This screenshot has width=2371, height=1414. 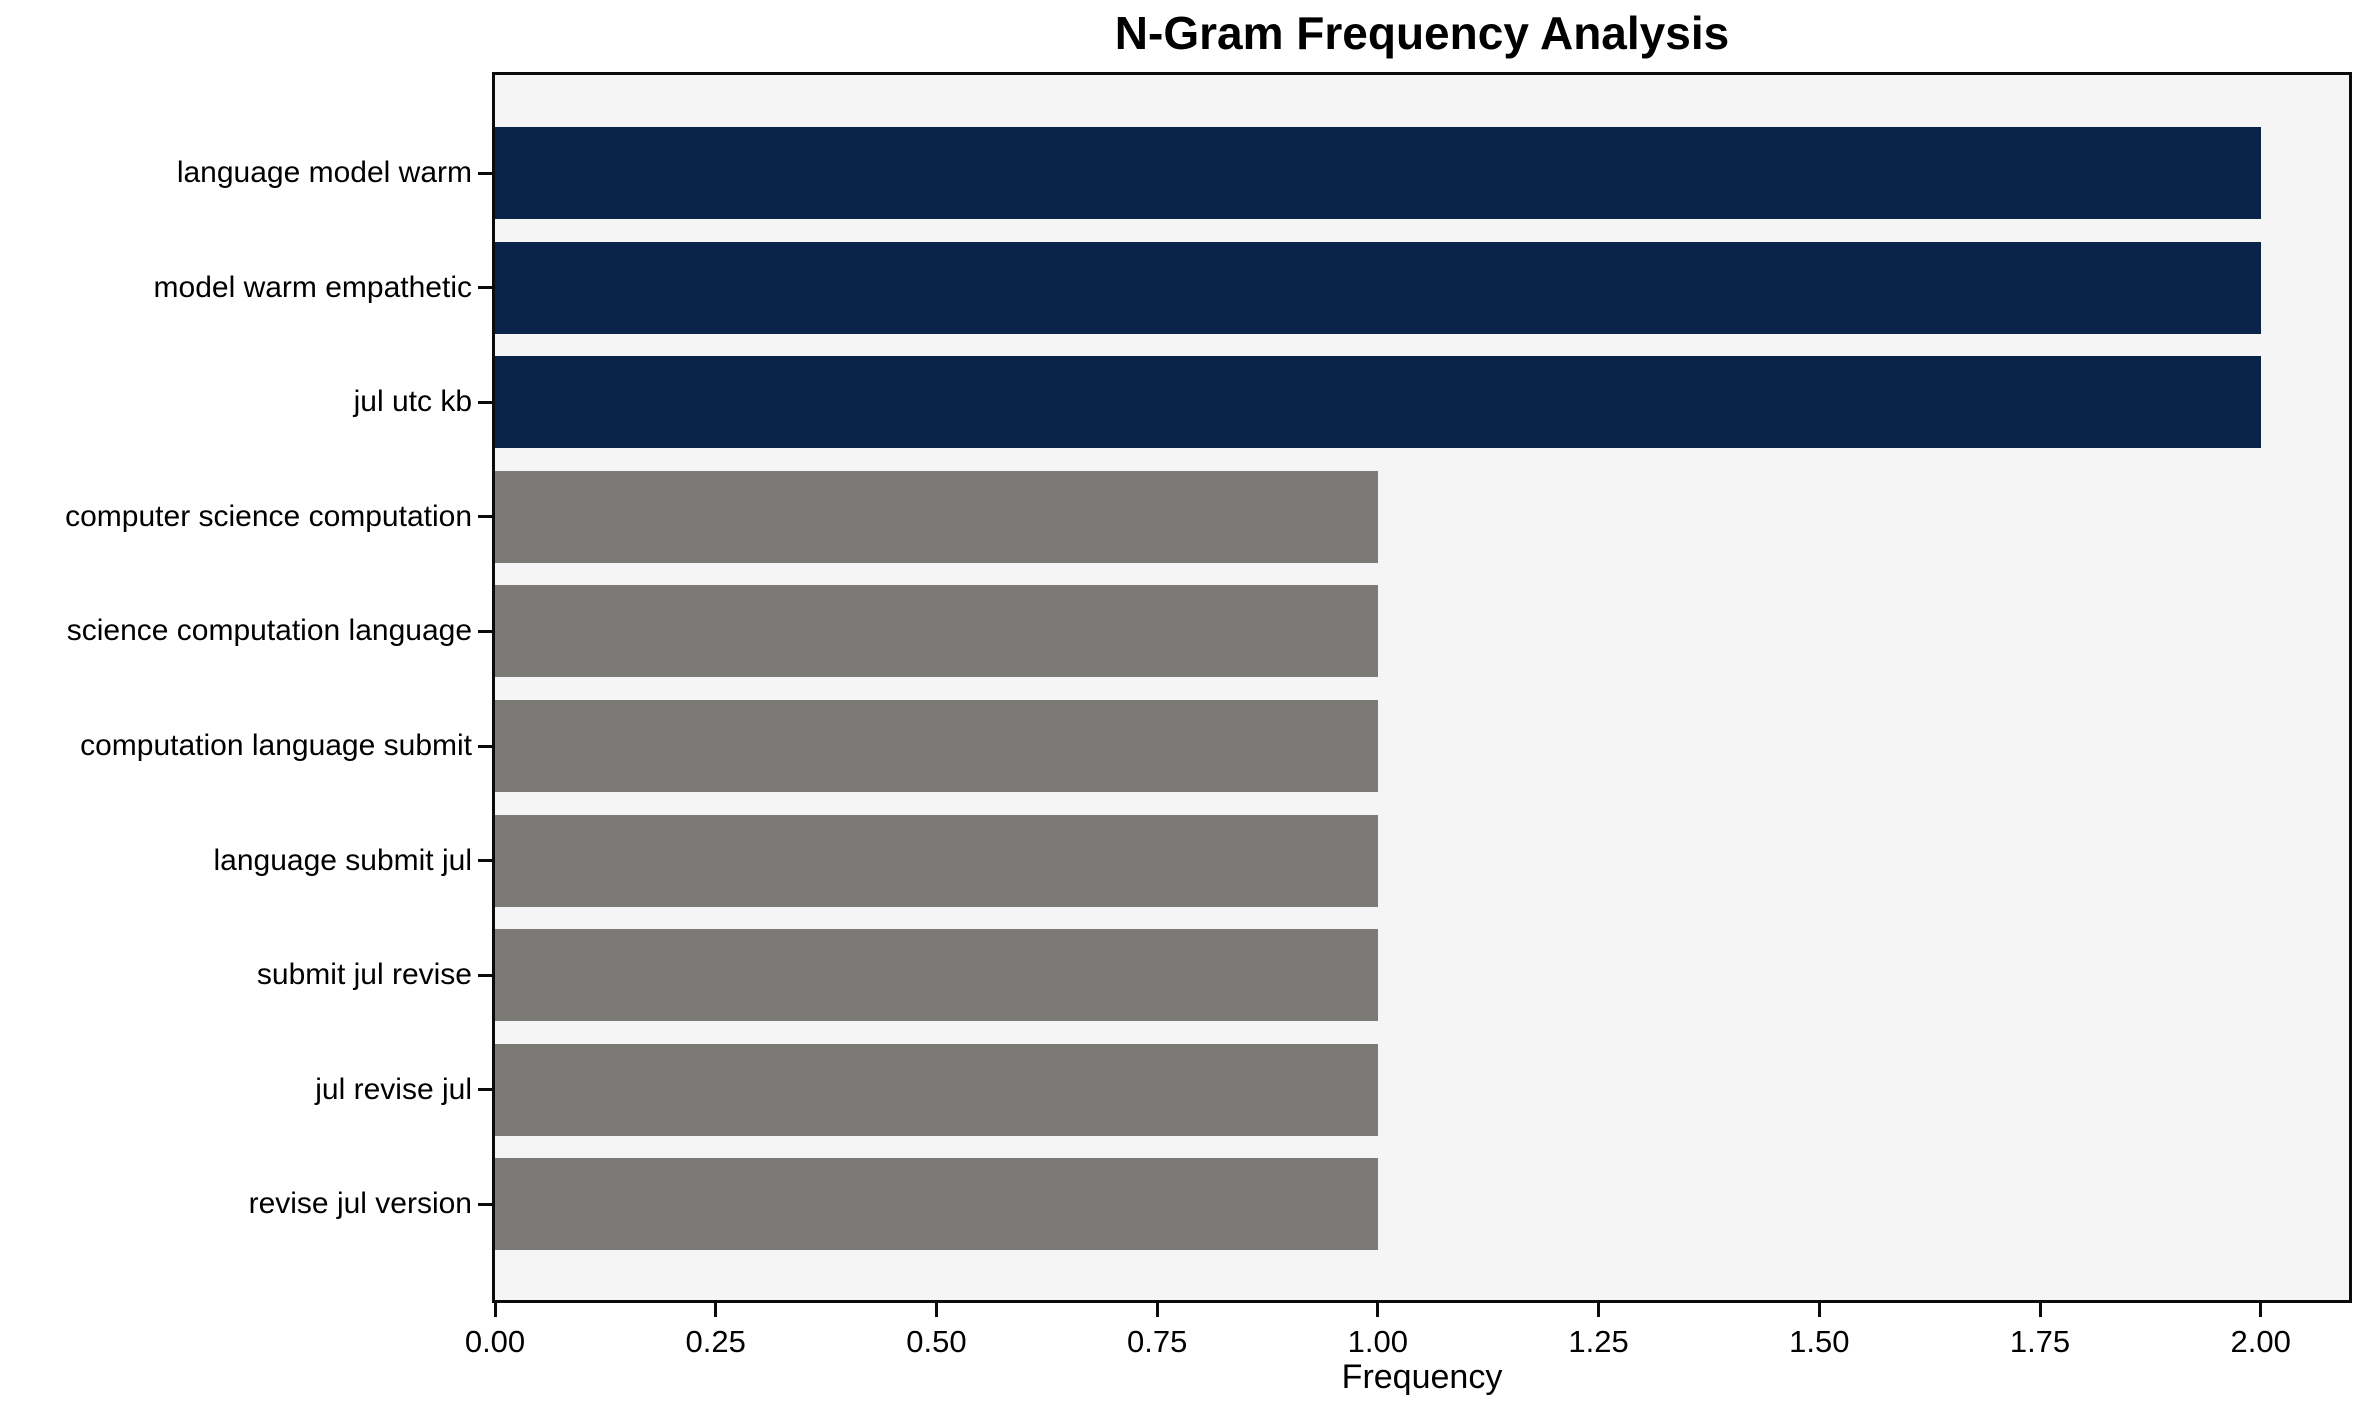 What do you see at coordinates (715, 1341) in the screenshot?
I see `x-tick-label: 0.25` at bounding box center [715, 1341].